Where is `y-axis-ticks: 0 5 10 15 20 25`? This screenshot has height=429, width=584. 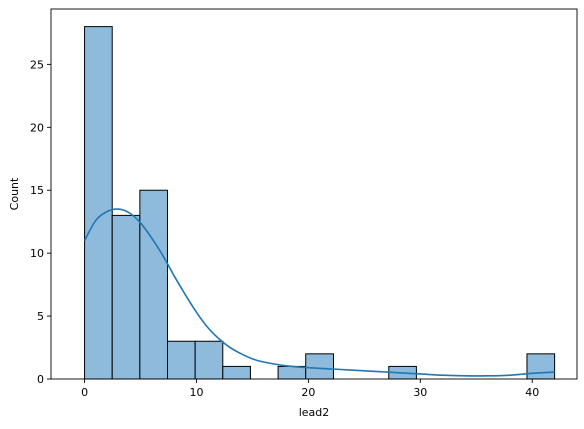 y-axis-ticks: 0 5 10 15 20 25 is located at coordinates (40, 222).